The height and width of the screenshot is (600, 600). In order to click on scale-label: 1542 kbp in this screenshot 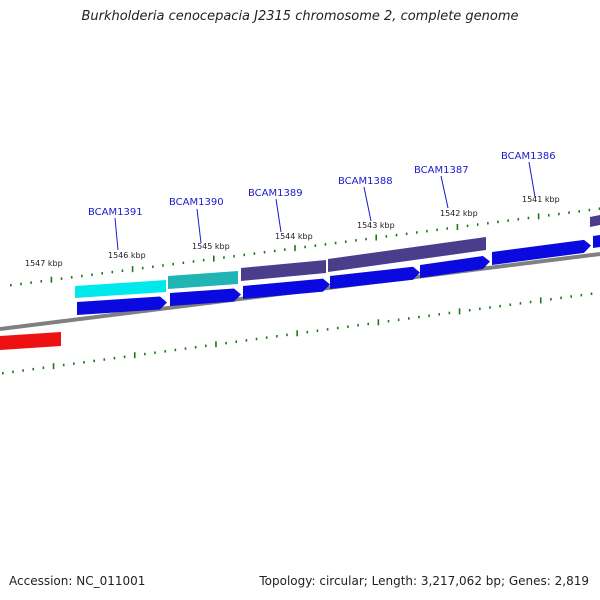, I will do `click(459, 213)`.